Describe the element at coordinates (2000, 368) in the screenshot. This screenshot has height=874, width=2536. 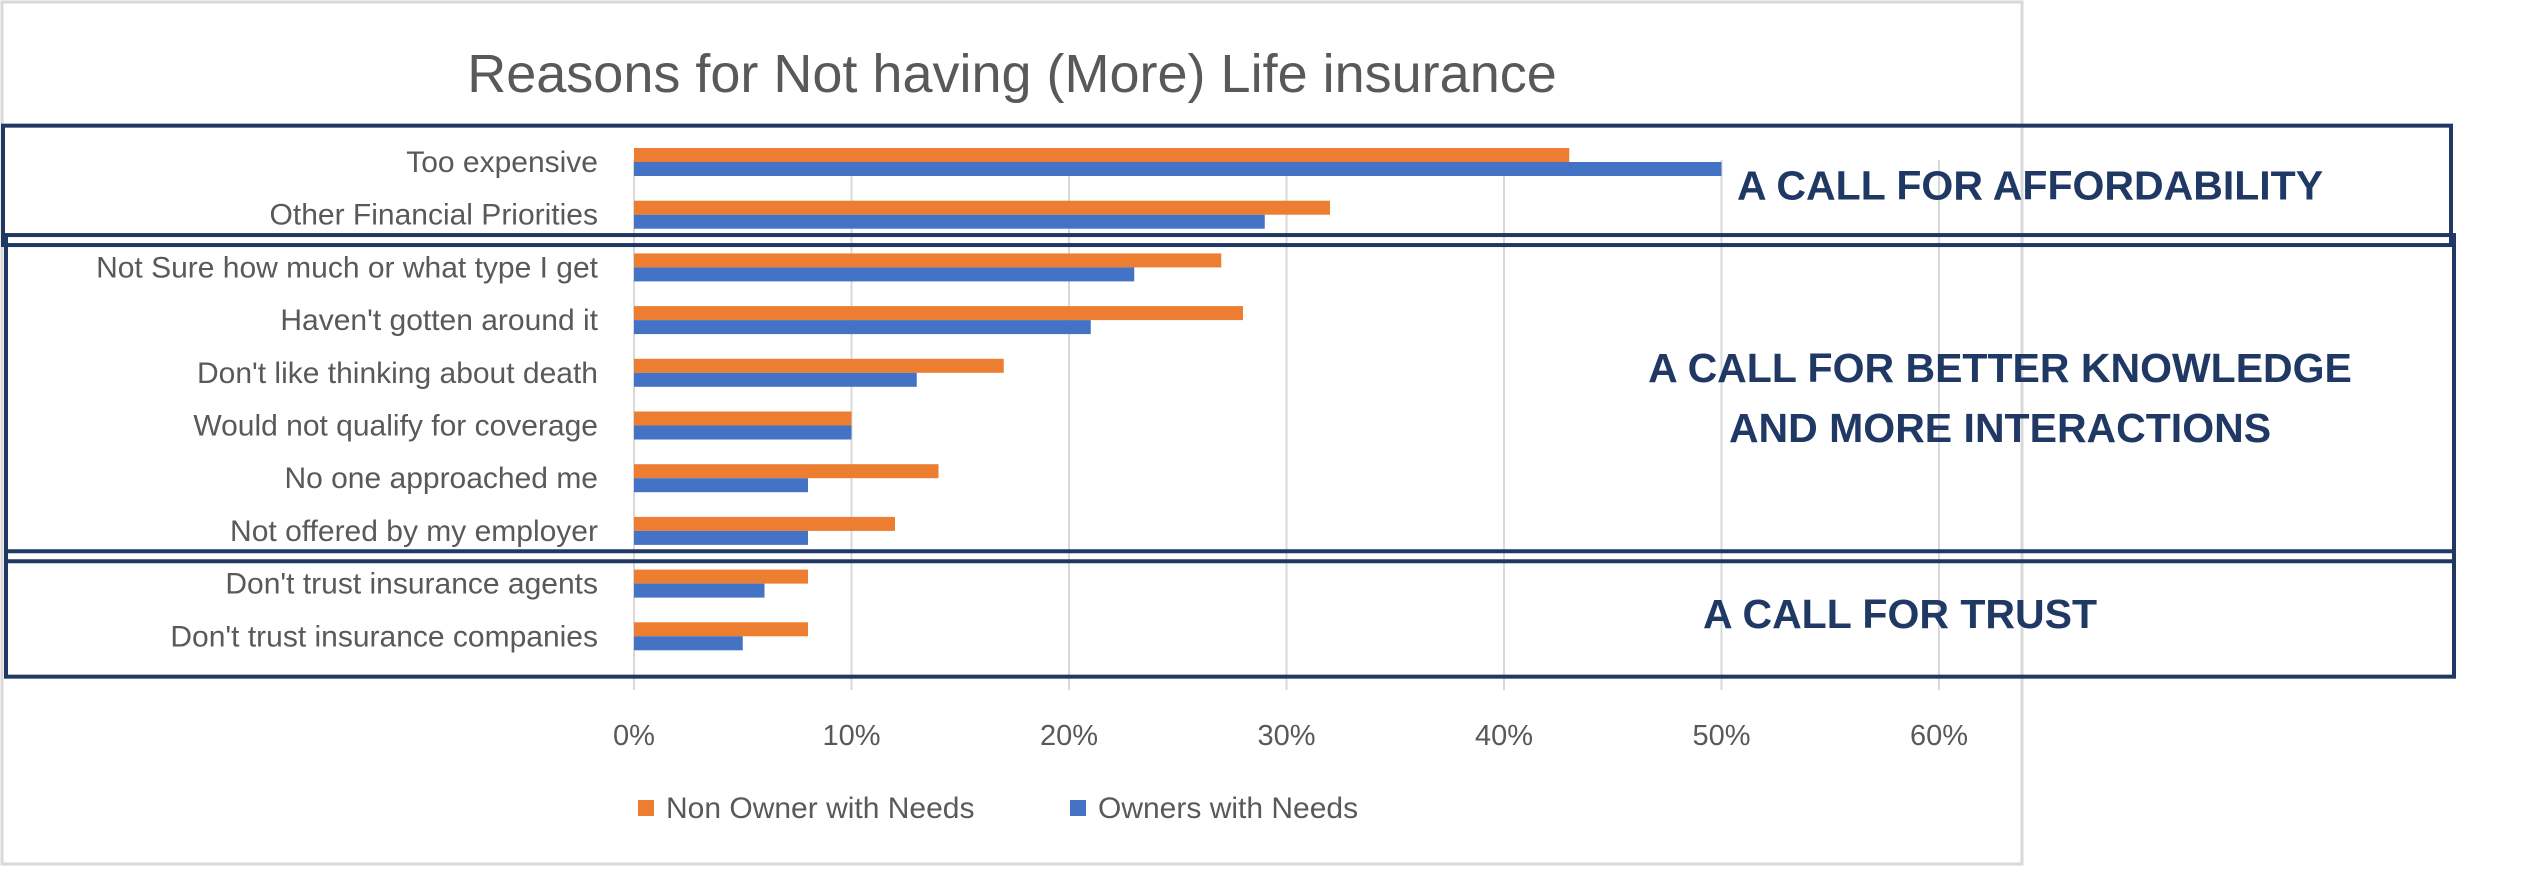
I see `callout-text: A CALL FOR BETTER KNOWLEDGE` at that location.